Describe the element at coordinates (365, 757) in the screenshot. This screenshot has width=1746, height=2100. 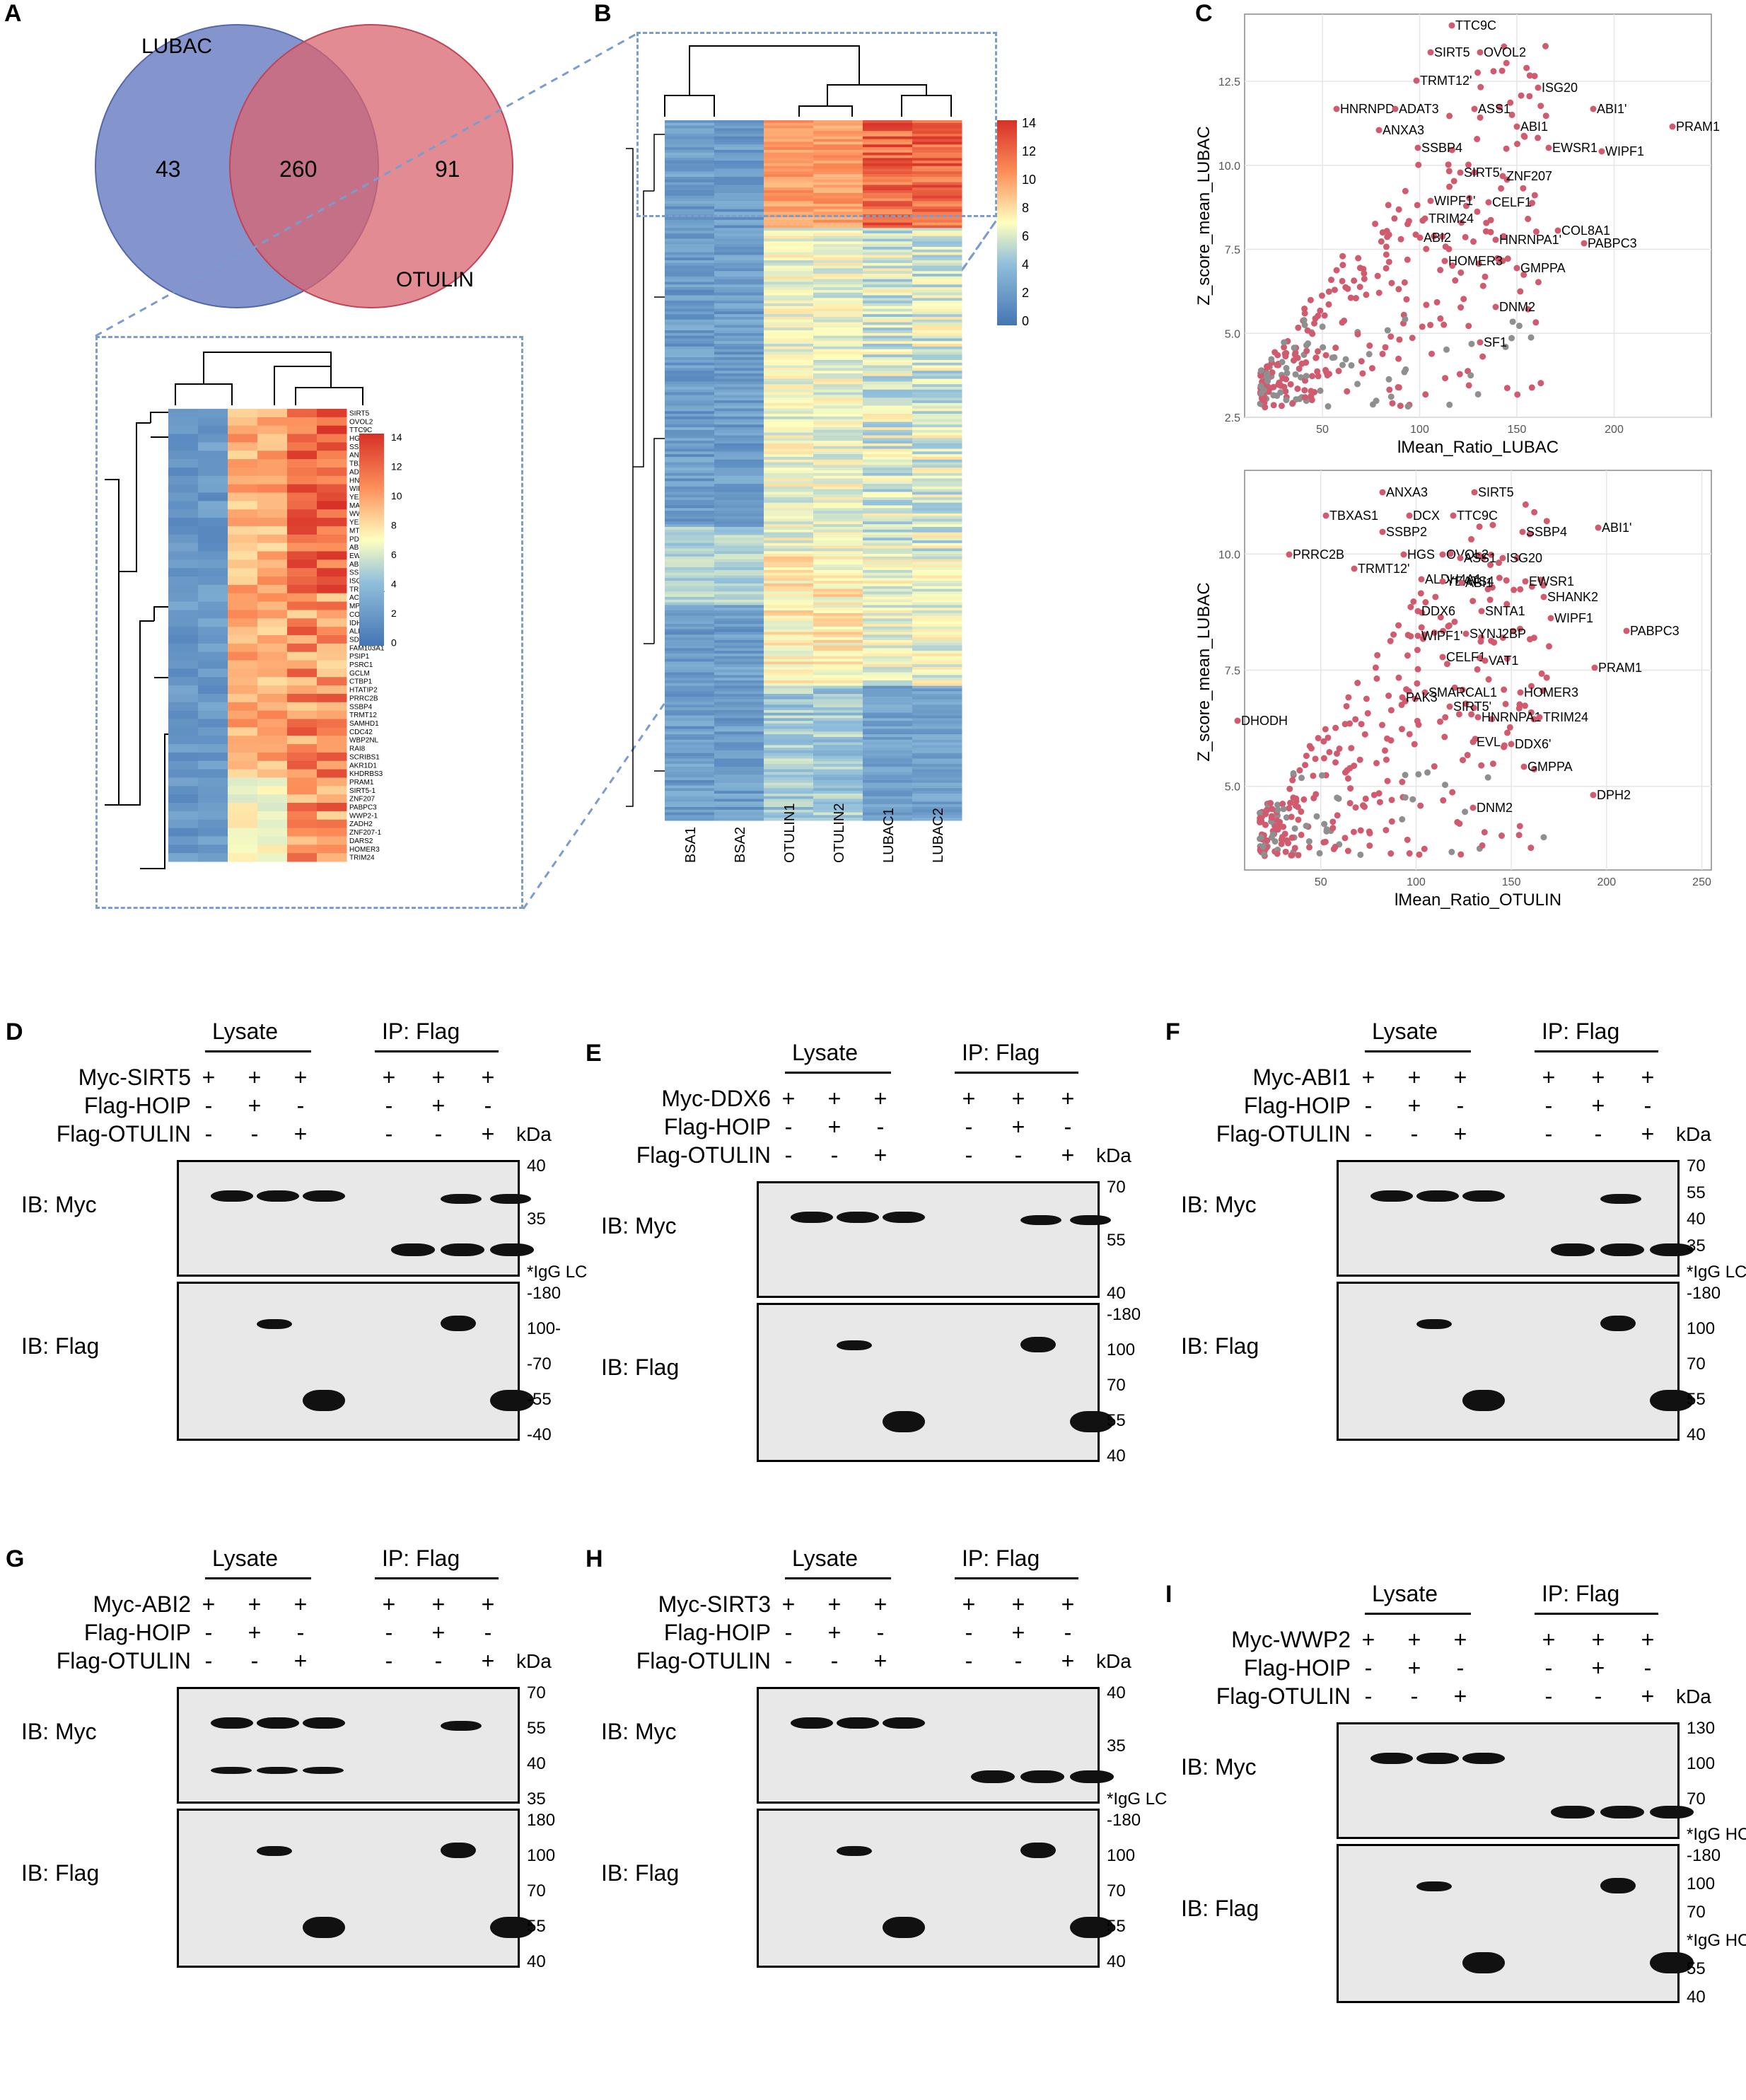
I see `zoom-gene-label: SCRIBS1` at that location.